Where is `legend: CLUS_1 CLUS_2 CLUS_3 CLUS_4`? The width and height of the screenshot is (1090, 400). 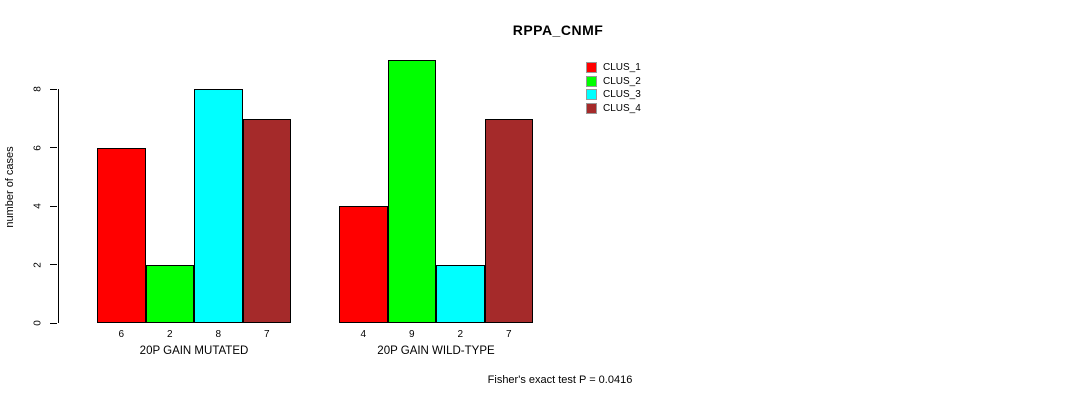 legend: CLUS_1 CLUS_2 CLUS_3 CLUS_4 is located at coordinates (613, 88).